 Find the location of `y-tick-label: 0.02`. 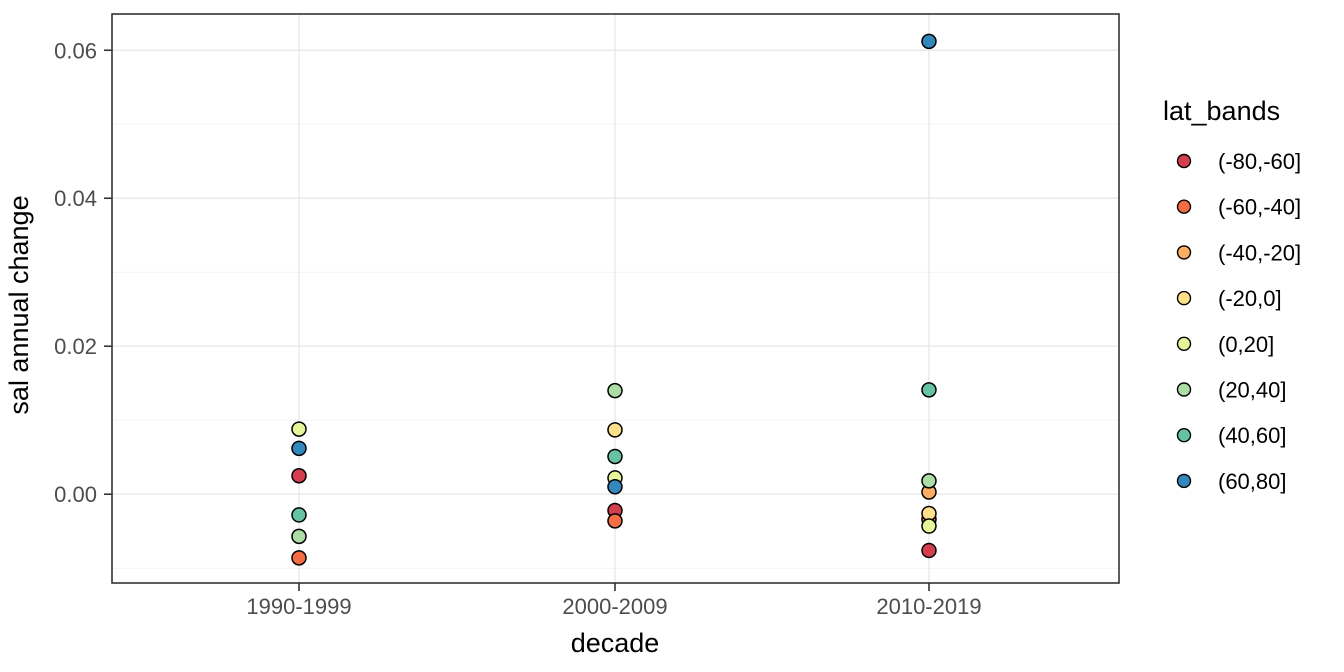

y-tick-label: 0.02 is located at coordinates (75, 346).